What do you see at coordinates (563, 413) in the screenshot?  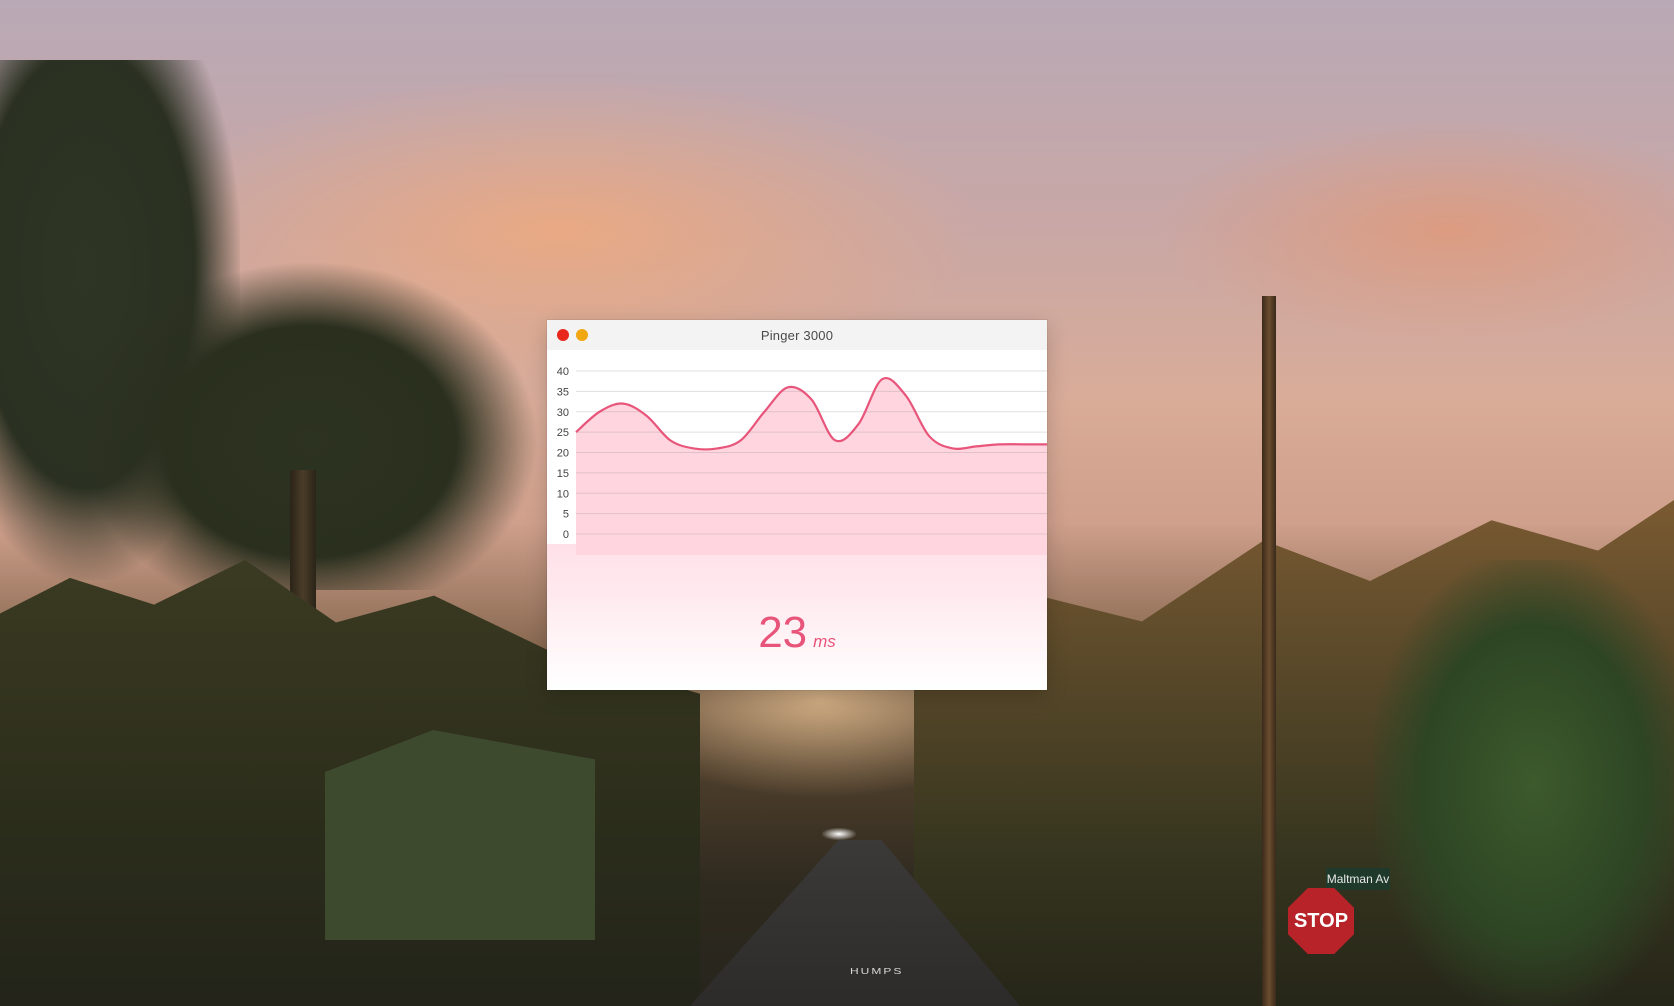 I see `y-tick-label-30: 30` at bounding box center [563, 413].